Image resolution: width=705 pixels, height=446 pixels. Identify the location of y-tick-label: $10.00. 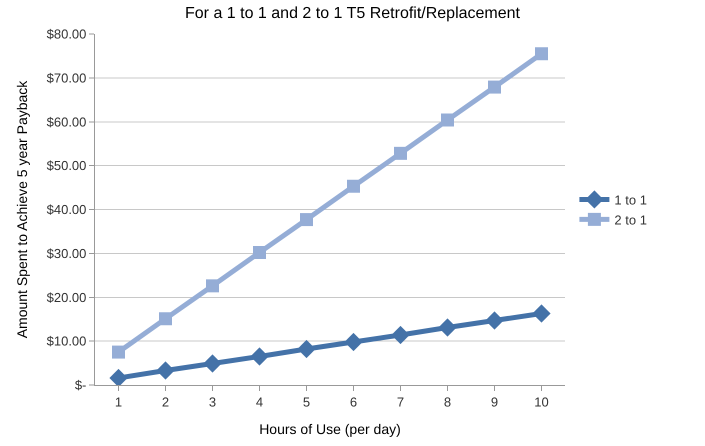
(66, 341).